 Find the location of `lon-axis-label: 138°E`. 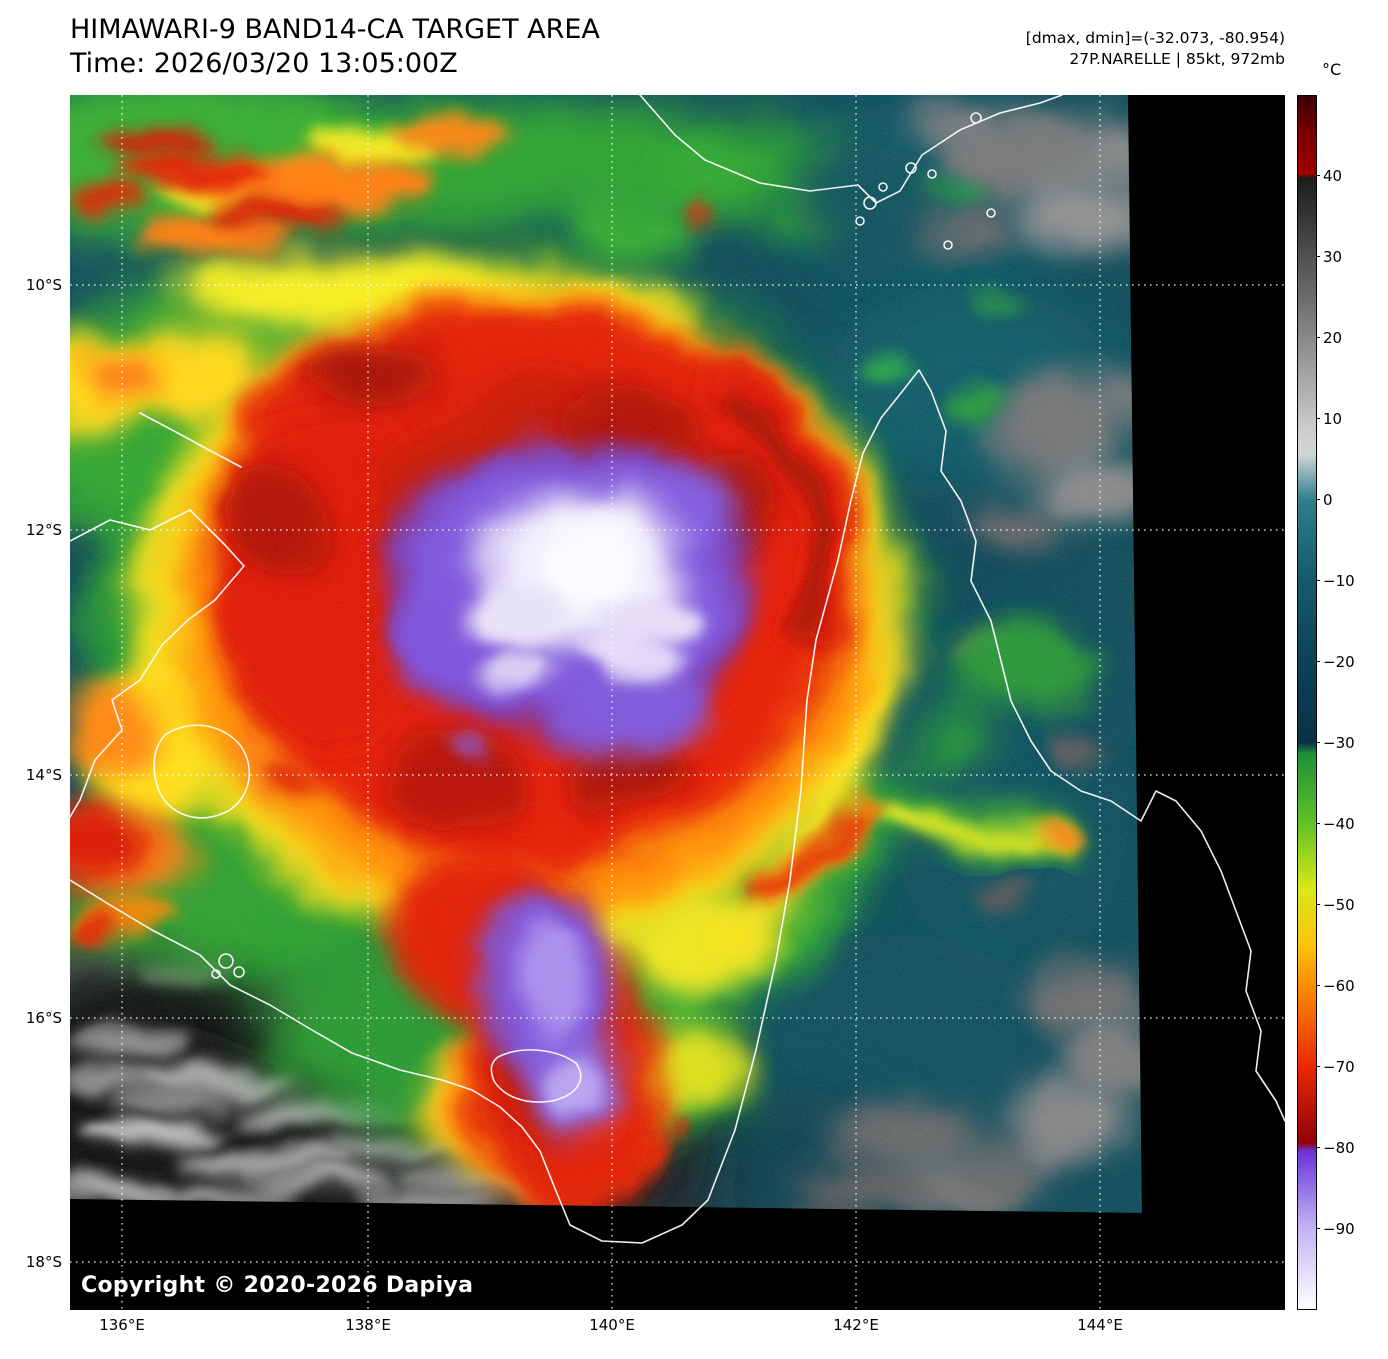

lon-axis-label: 138°E is located at coordinates (368, 1325).